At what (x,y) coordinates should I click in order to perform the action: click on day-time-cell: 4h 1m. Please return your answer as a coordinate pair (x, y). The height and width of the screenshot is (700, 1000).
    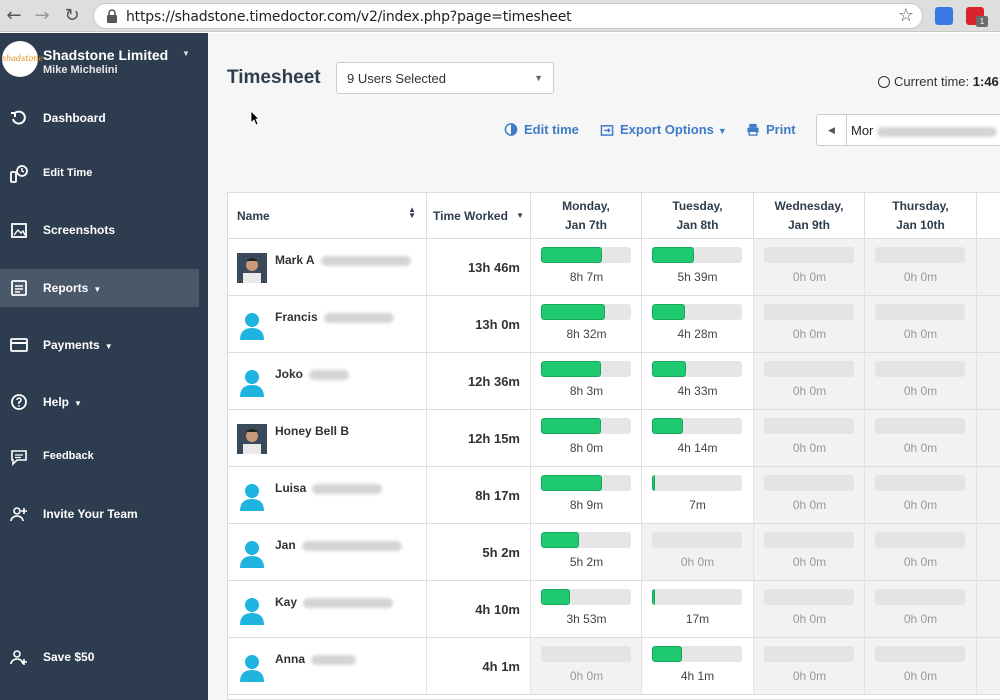
    Looking at the image, I should click on (698, 666).